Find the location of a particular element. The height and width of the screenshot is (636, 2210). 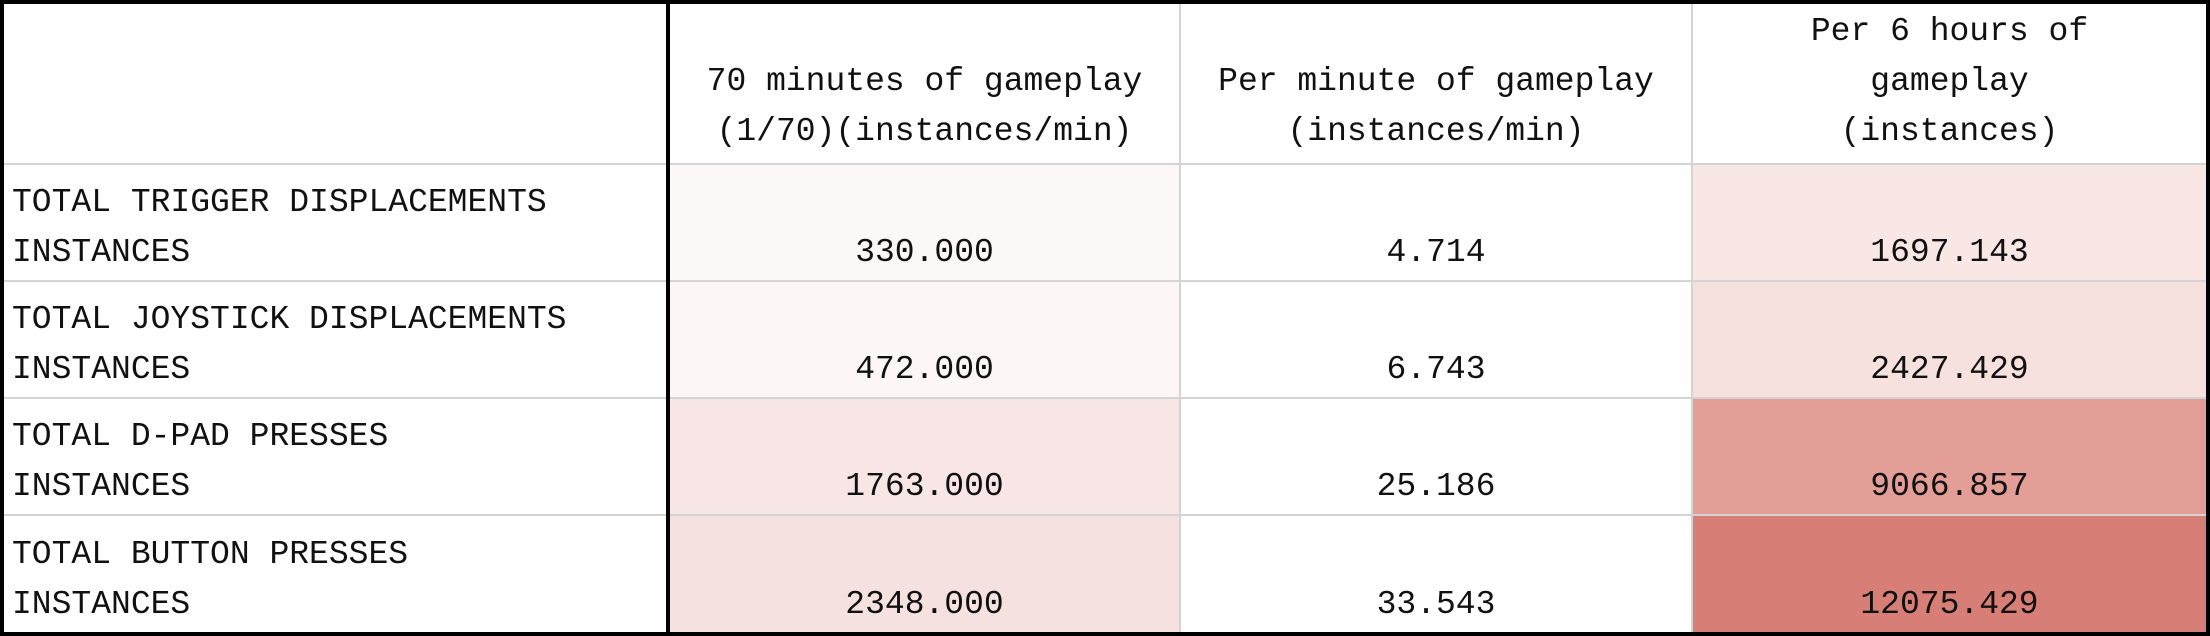

cell-button-per-minute: 33.543 is located at coordinates (1436, 573).